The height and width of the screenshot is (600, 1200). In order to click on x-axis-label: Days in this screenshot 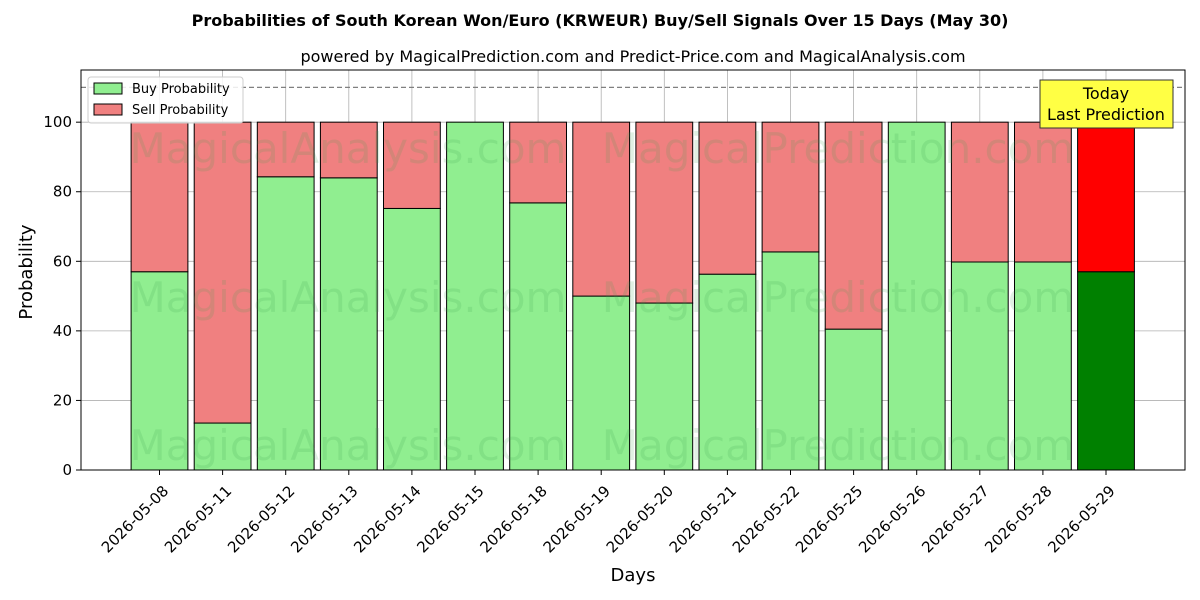, I will do `click(633, 575)`.